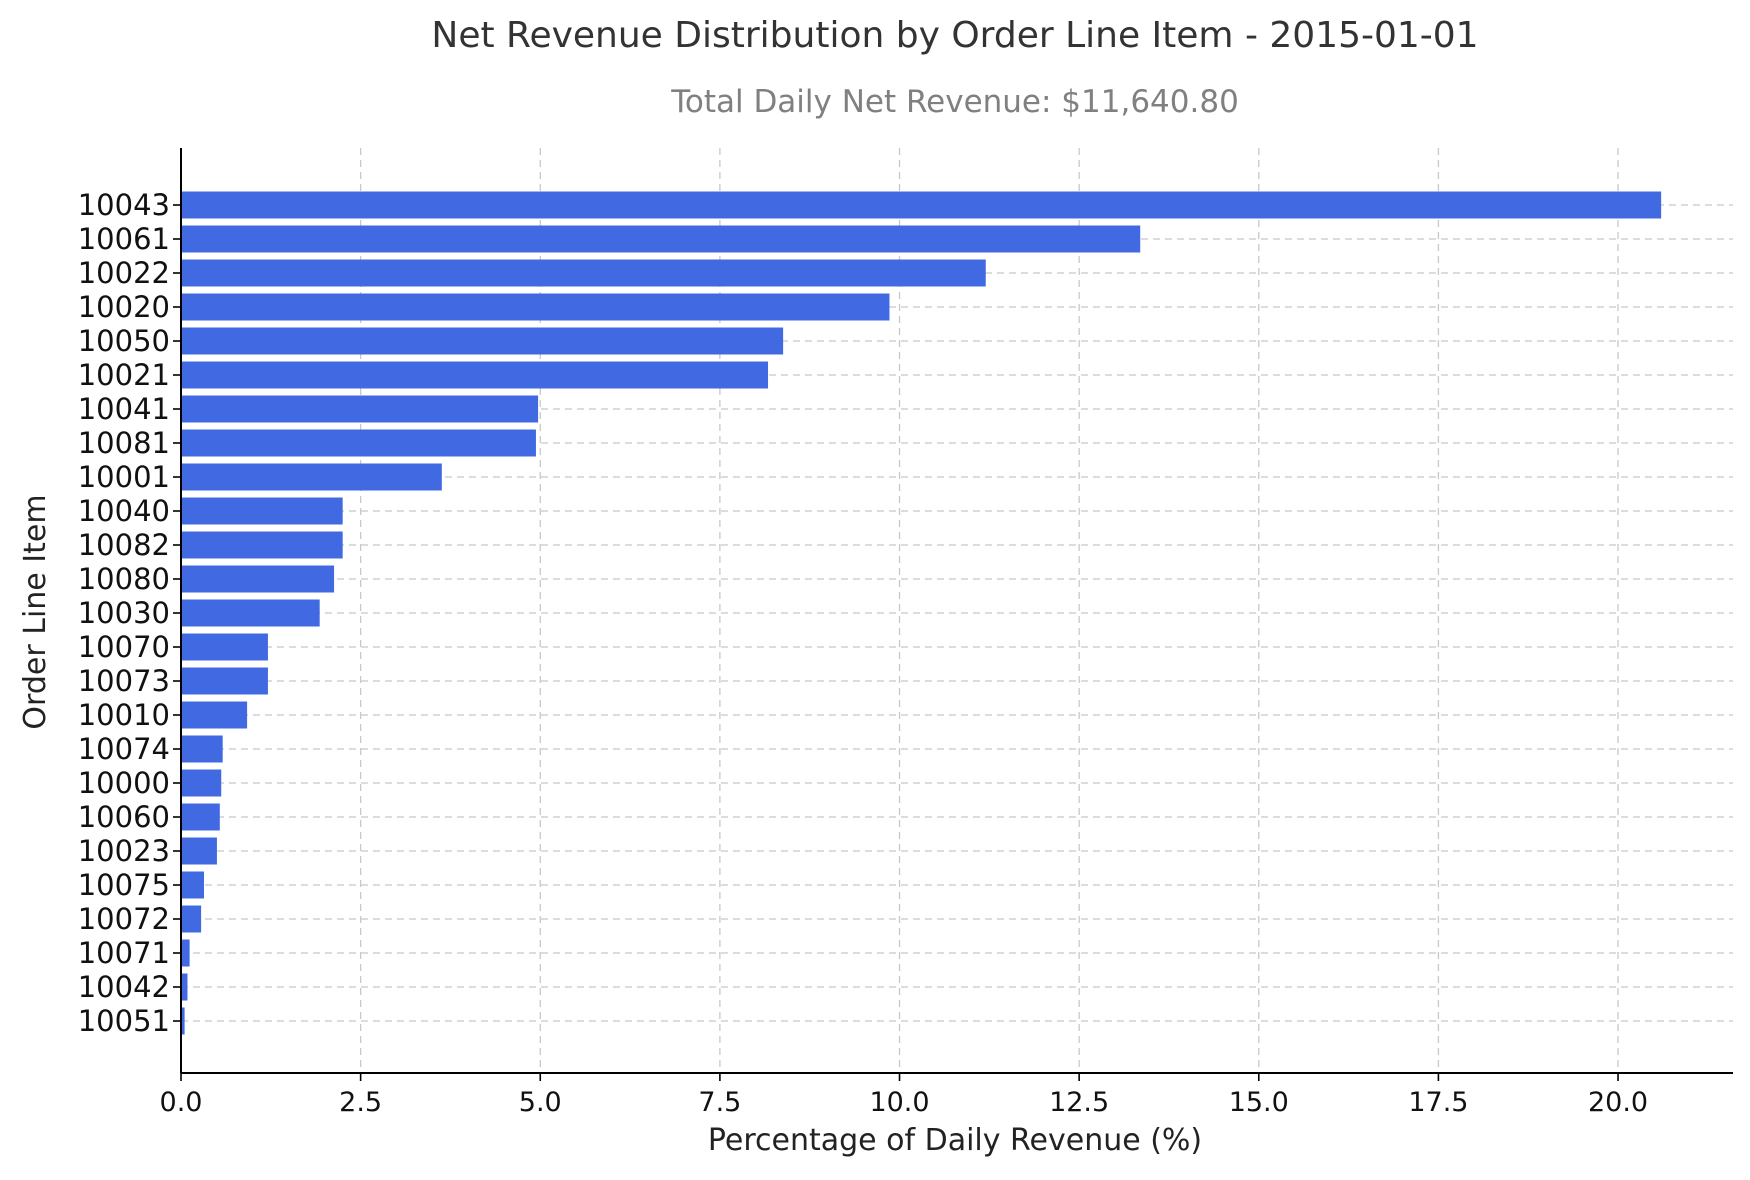 This screenshot has width=1750, height=1180. What do you see at coordinates (124, 307) in the screenshot?
I see `y-tick-label-10020: 10020` at bounding box center [124, 307].